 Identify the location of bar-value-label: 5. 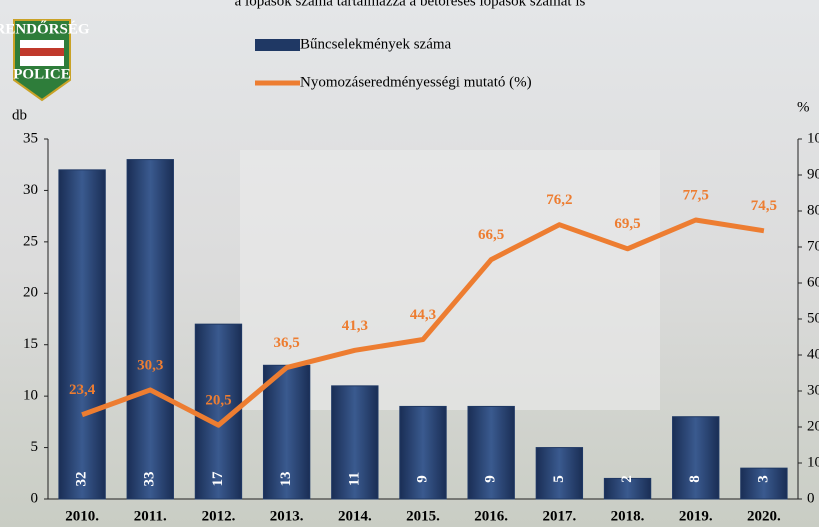
(559, 479).